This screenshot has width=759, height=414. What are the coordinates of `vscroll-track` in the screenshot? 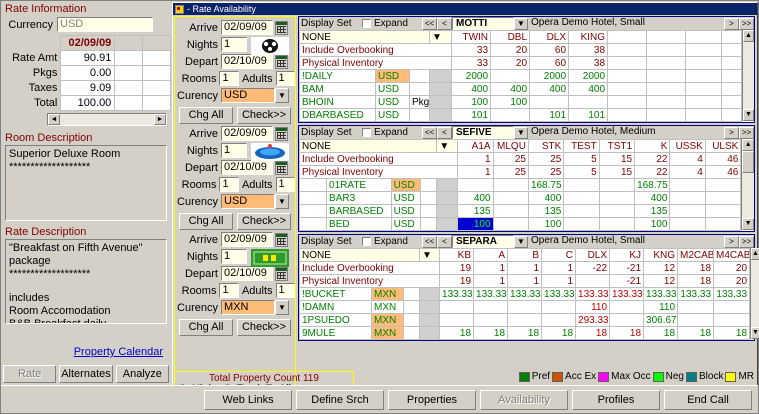 It's located at (755, 293).